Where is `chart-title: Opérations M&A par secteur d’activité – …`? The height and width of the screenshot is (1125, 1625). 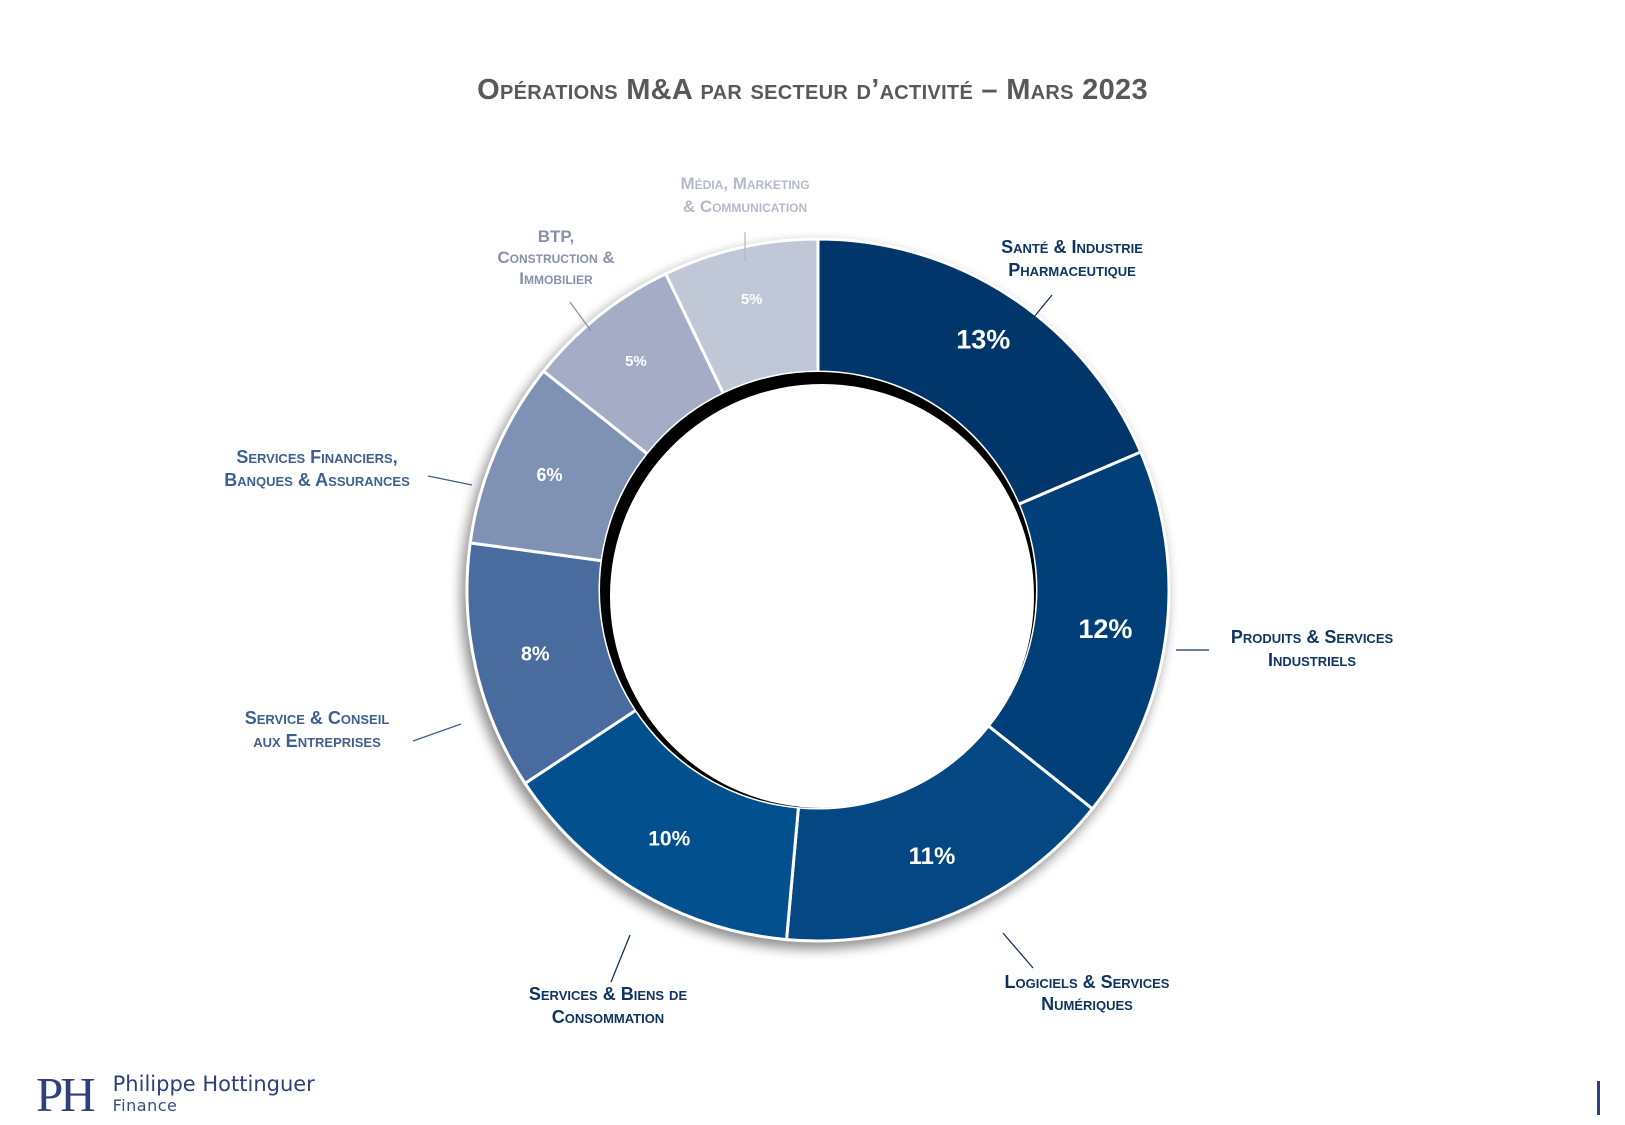 chart-title: Opérations M&A par secteur d’activité – … is located at coordinates (812, 90).